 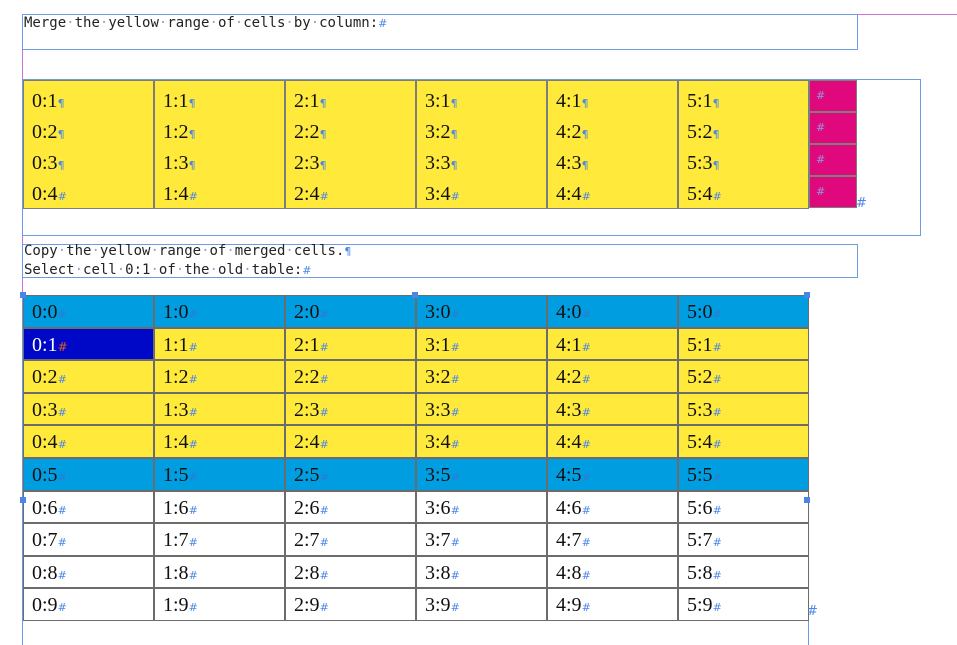 What do you see at coordinates (612, 507) in the screenshot?
I see `table2-cell: 4:6#` at bounding box center [612, 507].